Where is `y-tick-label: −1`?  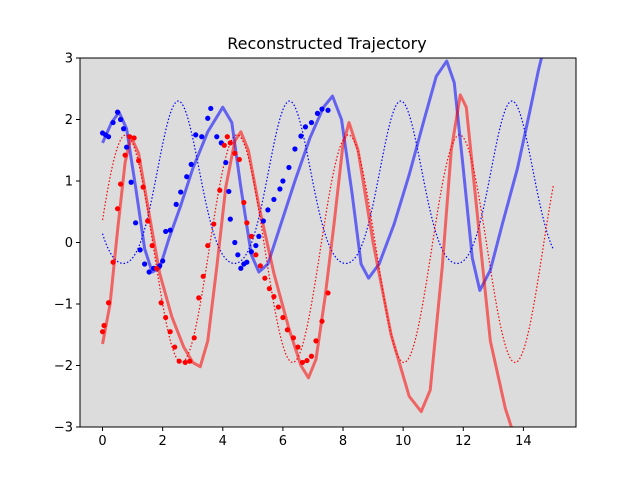 y-tick-label: −1 is located at coordinates (63, 305).